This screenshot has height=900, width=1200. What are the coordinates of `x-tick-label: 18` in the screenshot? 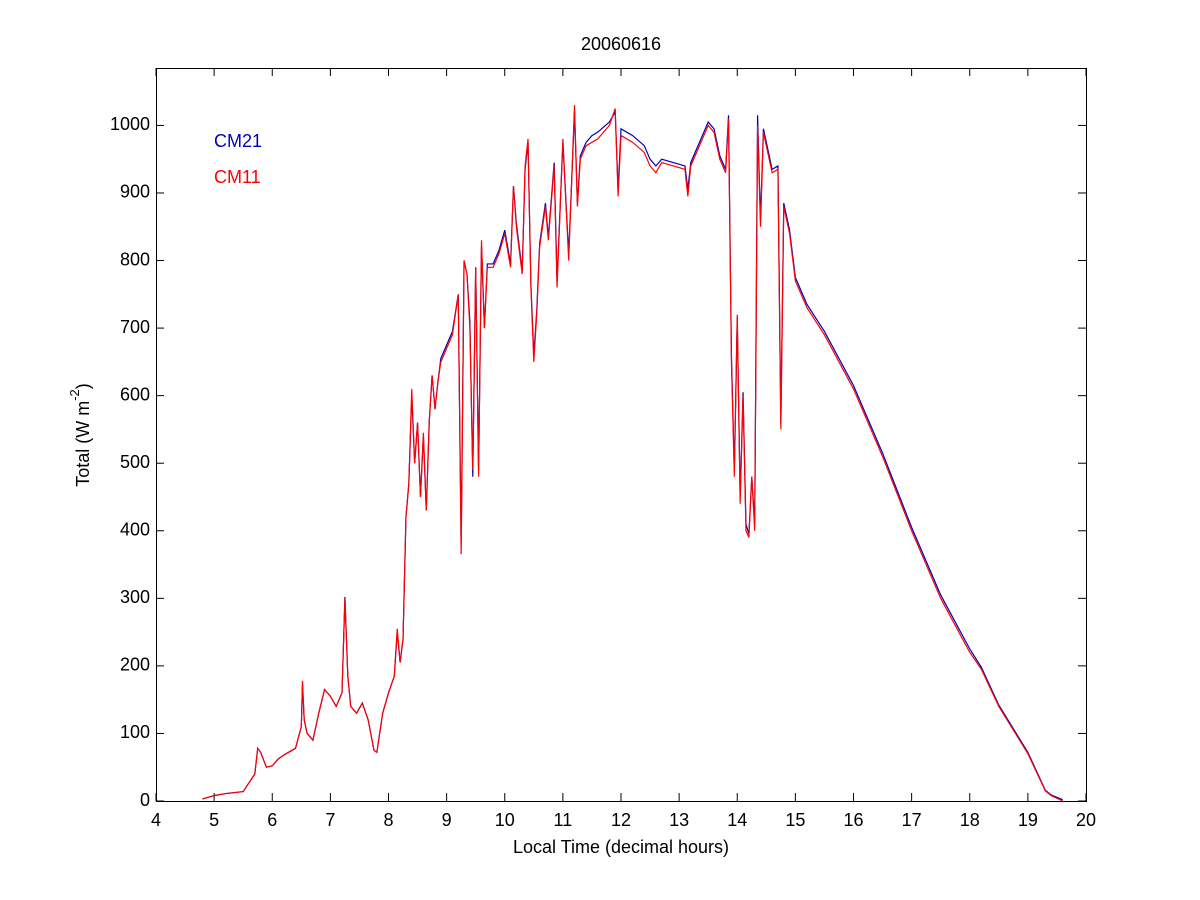 It's located at (970, 820).